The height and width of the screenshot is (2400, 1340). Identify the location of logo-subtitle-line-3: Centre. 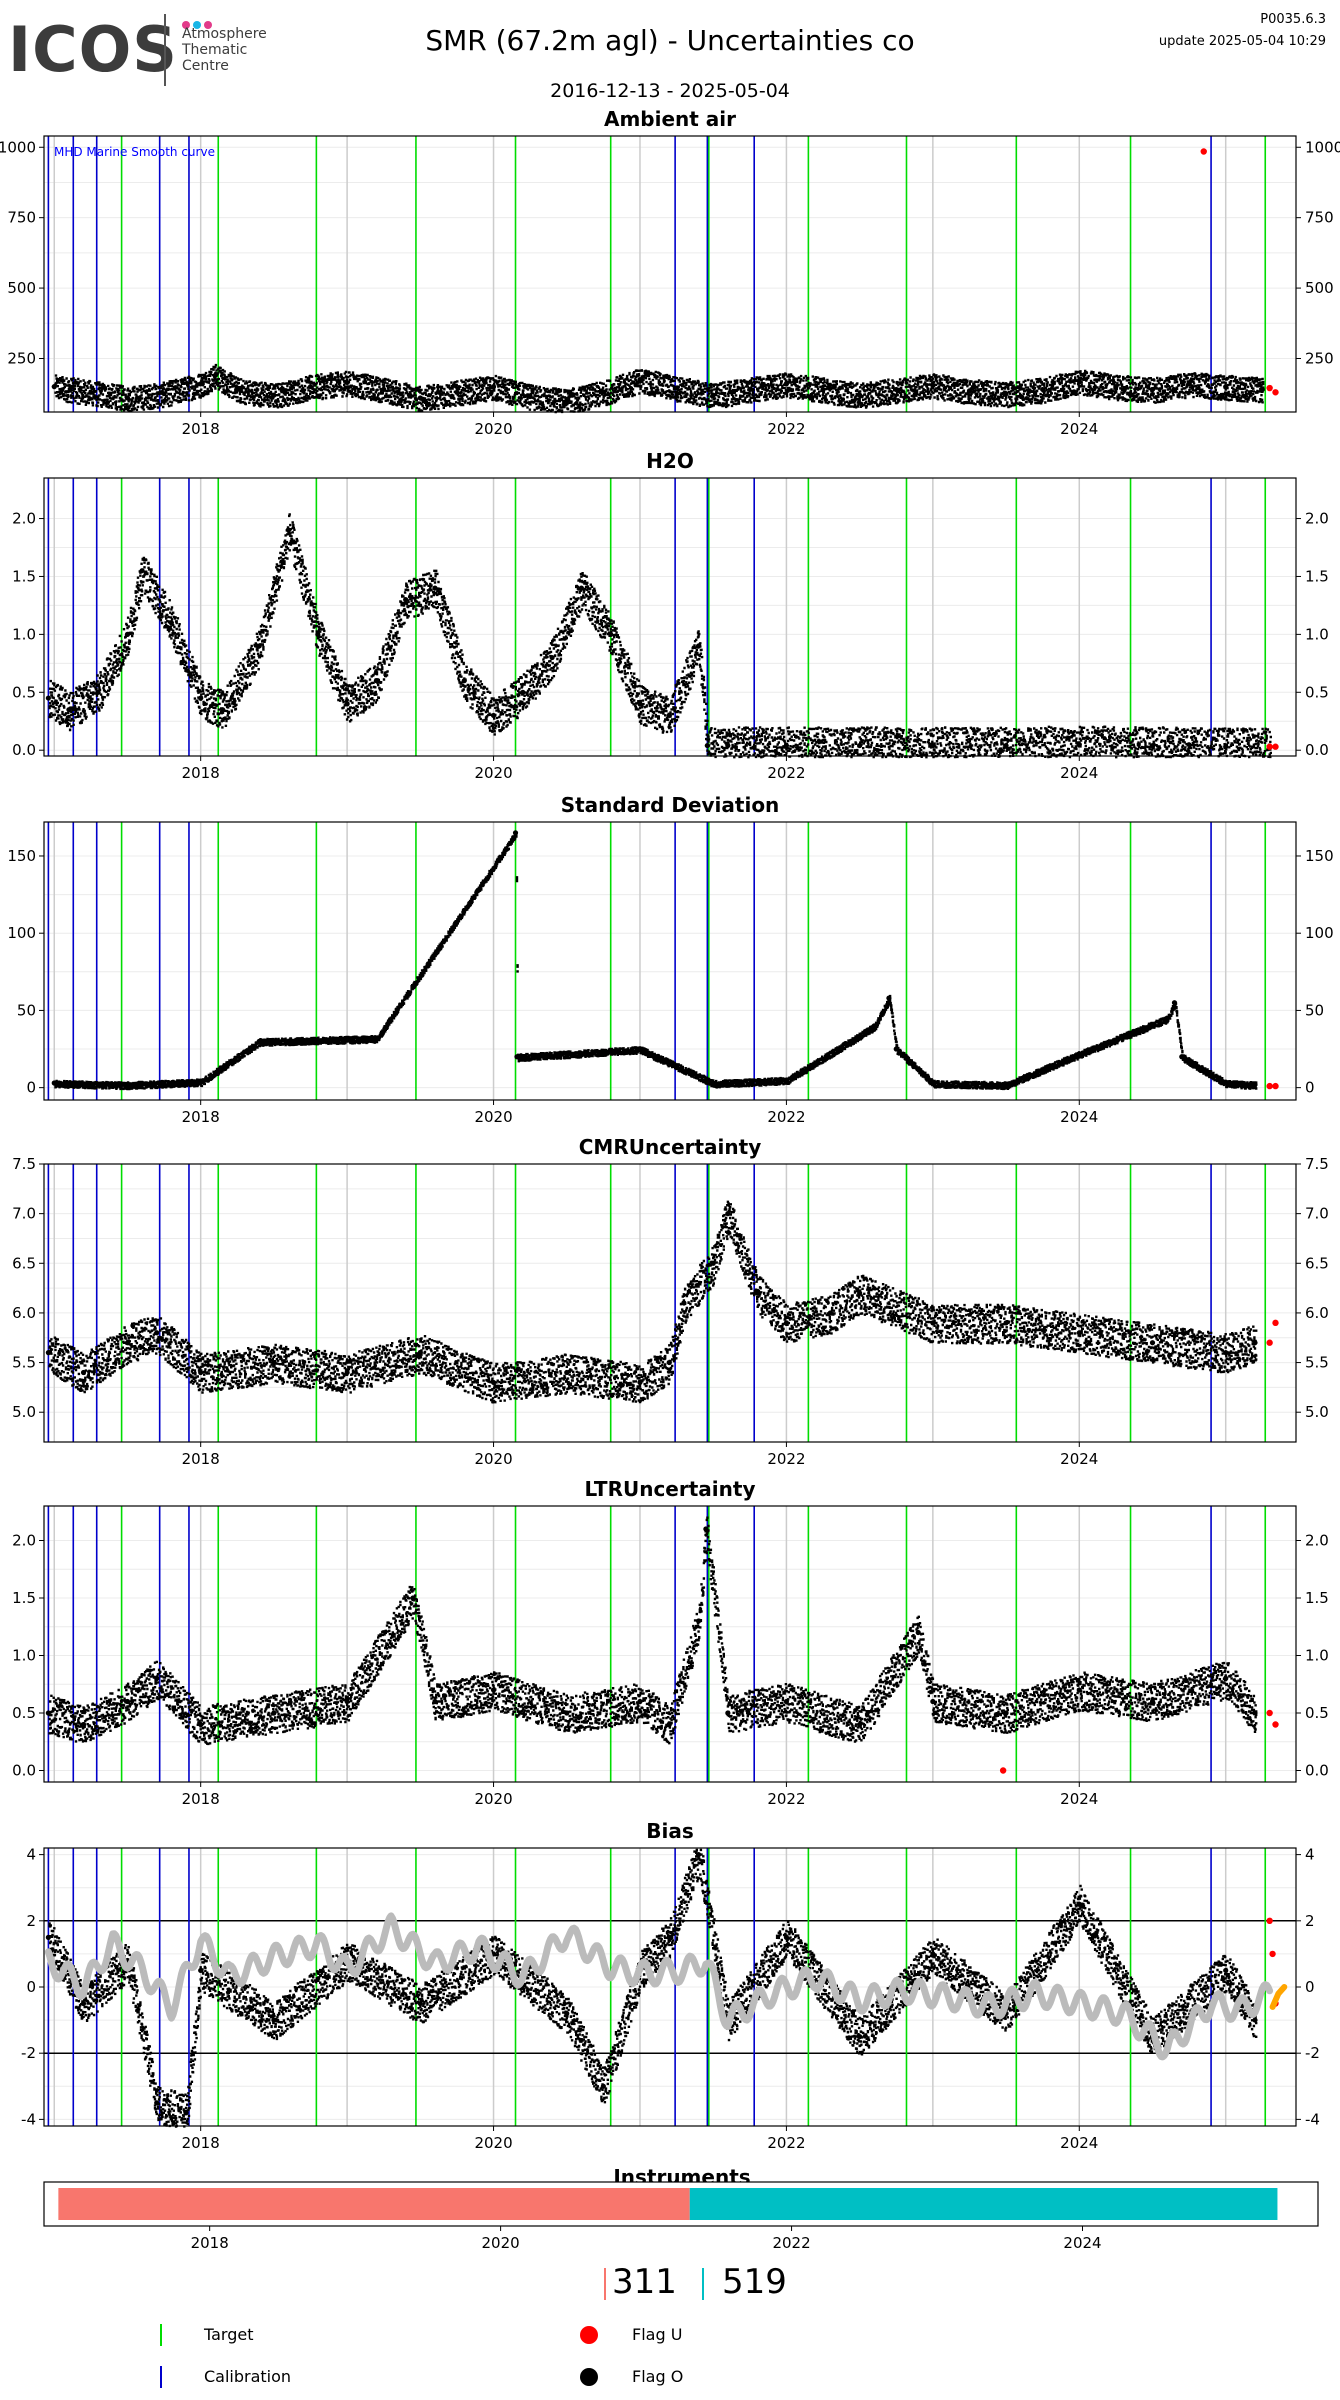
(205, 66).